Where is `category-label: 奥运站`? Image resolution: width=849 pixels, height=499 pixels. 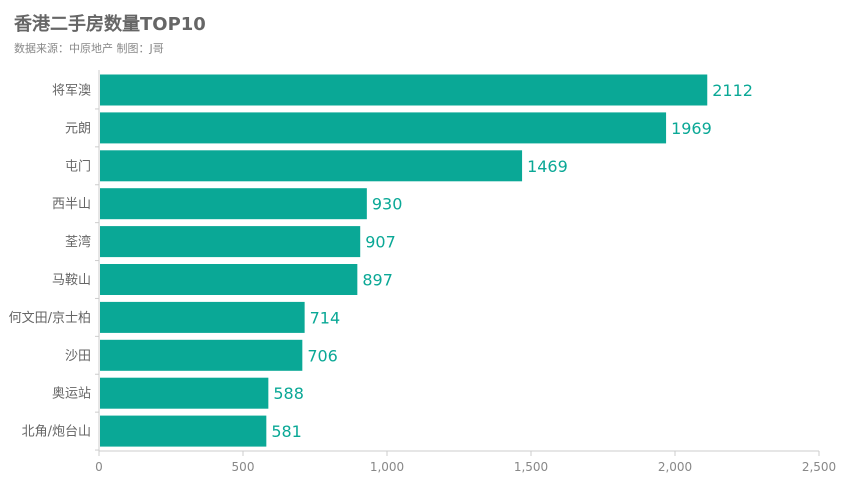 category-label: 奥运站 is located at coordinates (71, 394).